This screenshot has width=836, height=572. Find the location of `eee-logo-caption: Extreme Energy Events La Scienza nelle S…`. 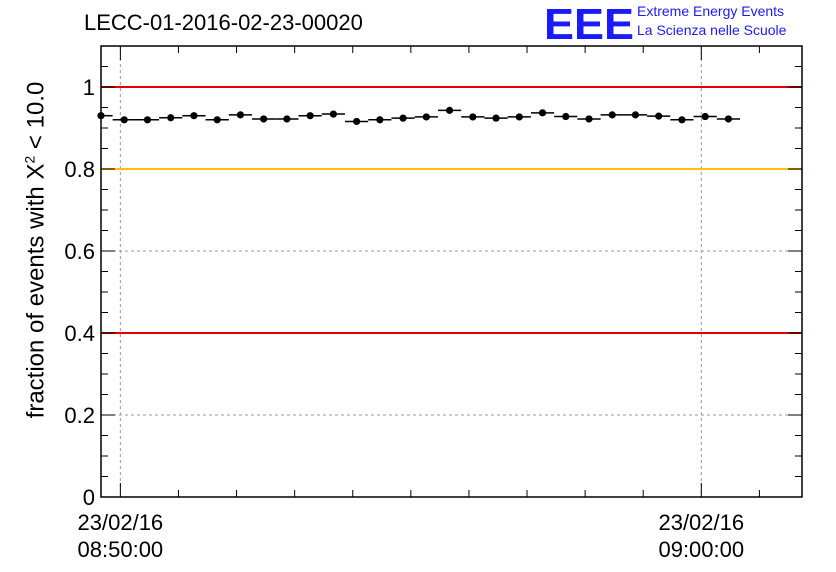

eee-logo-caption: Extreme Energy Events La Scienza nelle S… is located at coordinates (711, 21).